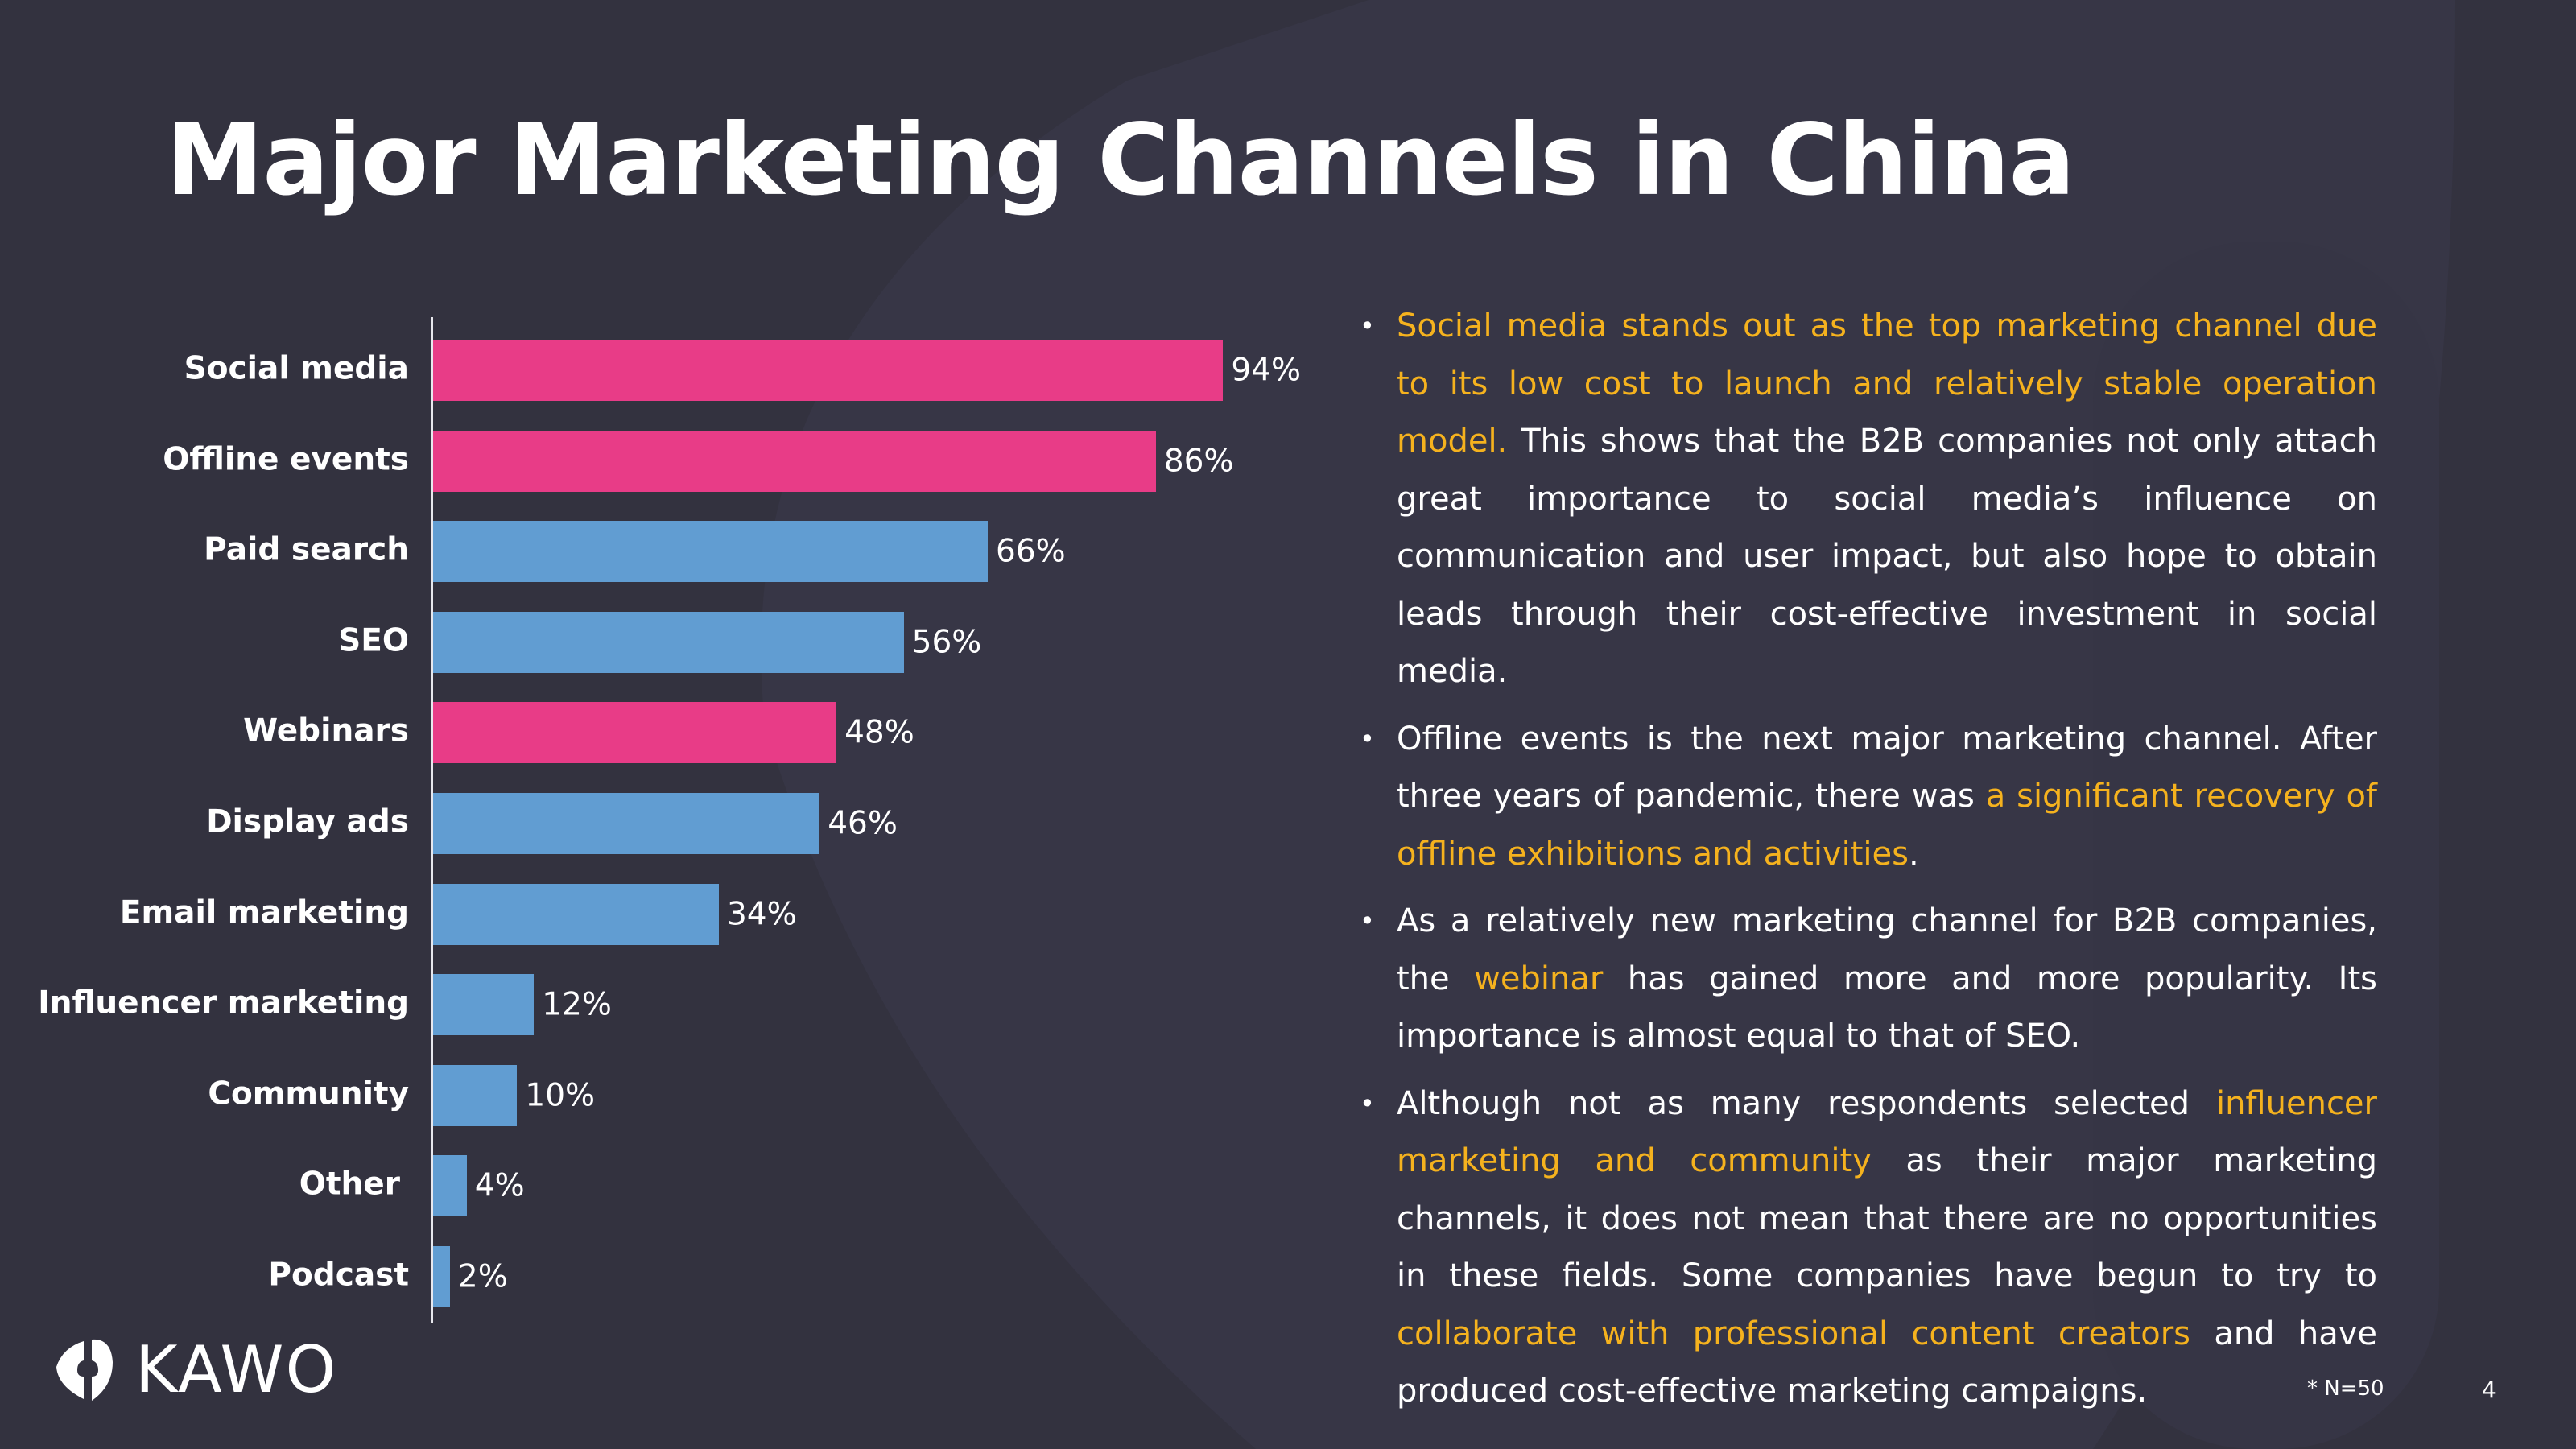 The image size is (2576, 1449). I want to click on logo-text: KAWO, so click(236, 1369).